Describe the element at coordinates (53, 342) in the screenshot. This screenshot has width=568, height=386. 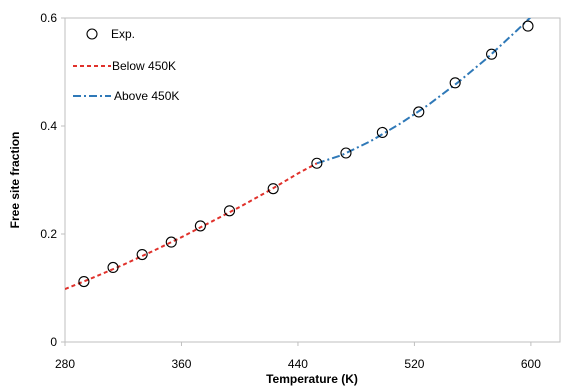
I see `y-tick-label: 0` at that location.